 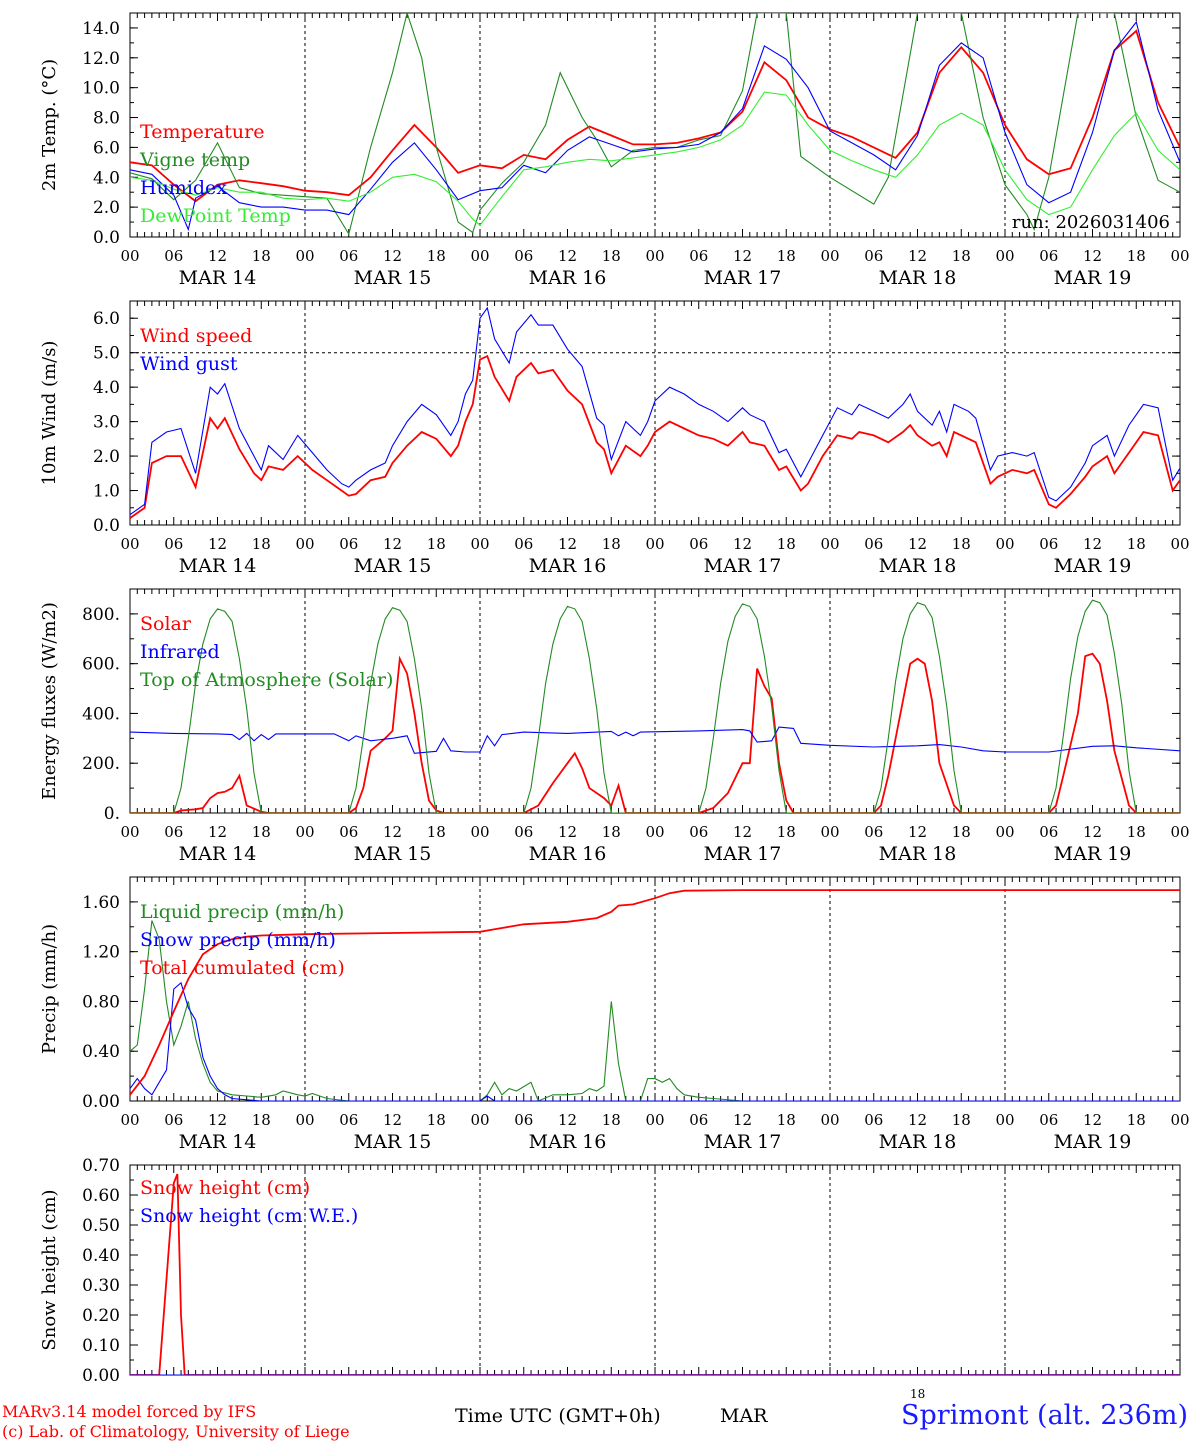 I want to click on legend-item: Infrared, so click(x=180, y=652).